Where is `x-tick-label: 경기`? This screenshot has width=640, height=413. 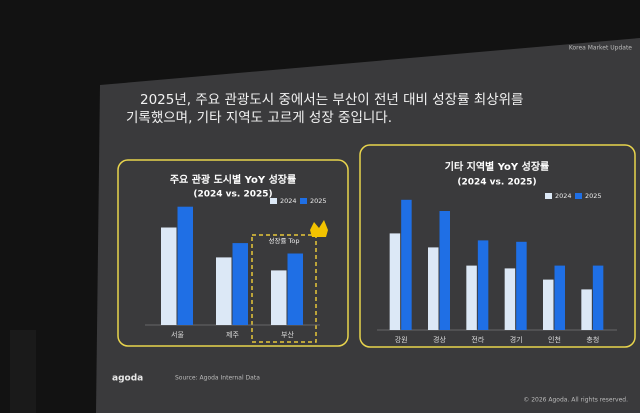
x-tick-label: 경기 is located at coordinates (516, 339).